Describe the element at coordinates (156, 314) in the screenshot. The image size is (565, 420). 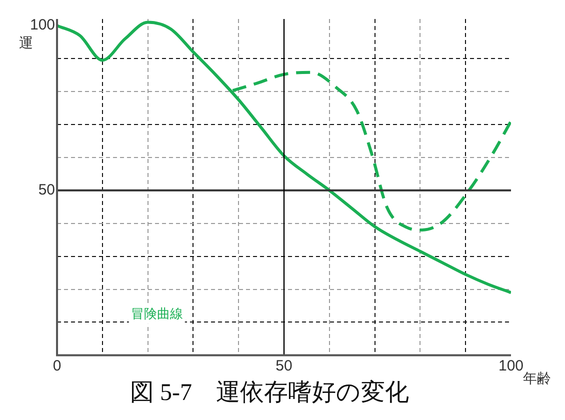
I see `annotation: 冒険曲線` at that location.